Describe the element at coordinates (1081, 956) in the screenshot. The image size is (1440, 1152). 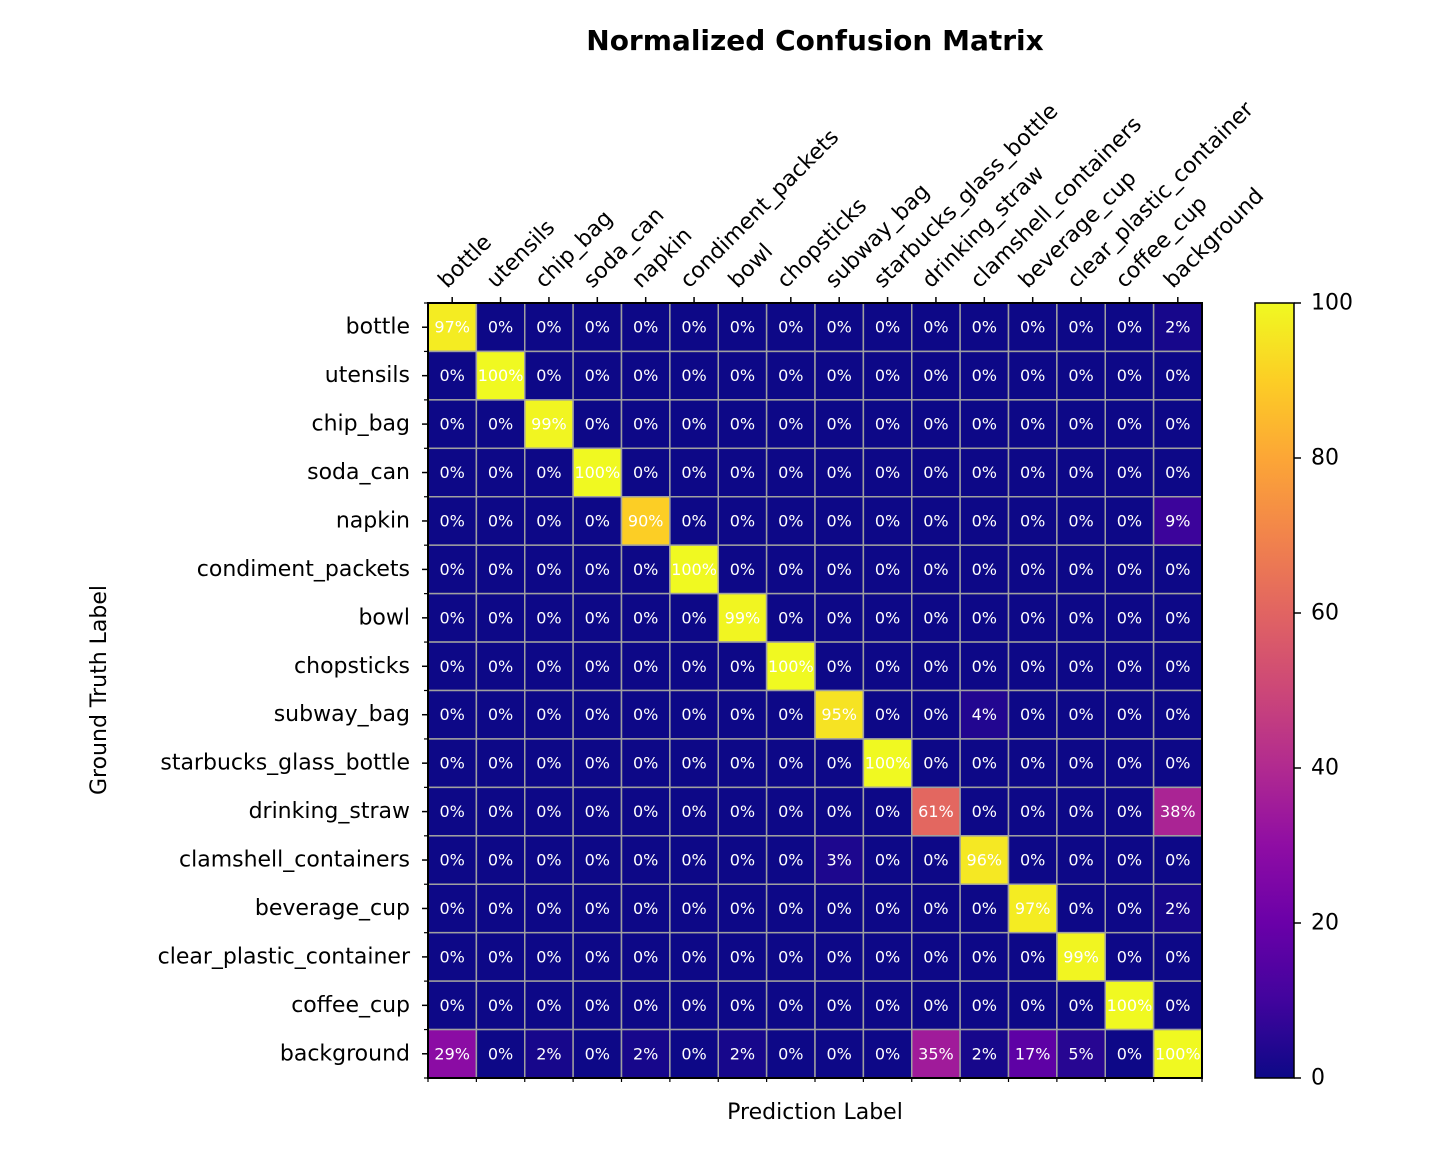
I see `cell-value-label: 99%` at that location.